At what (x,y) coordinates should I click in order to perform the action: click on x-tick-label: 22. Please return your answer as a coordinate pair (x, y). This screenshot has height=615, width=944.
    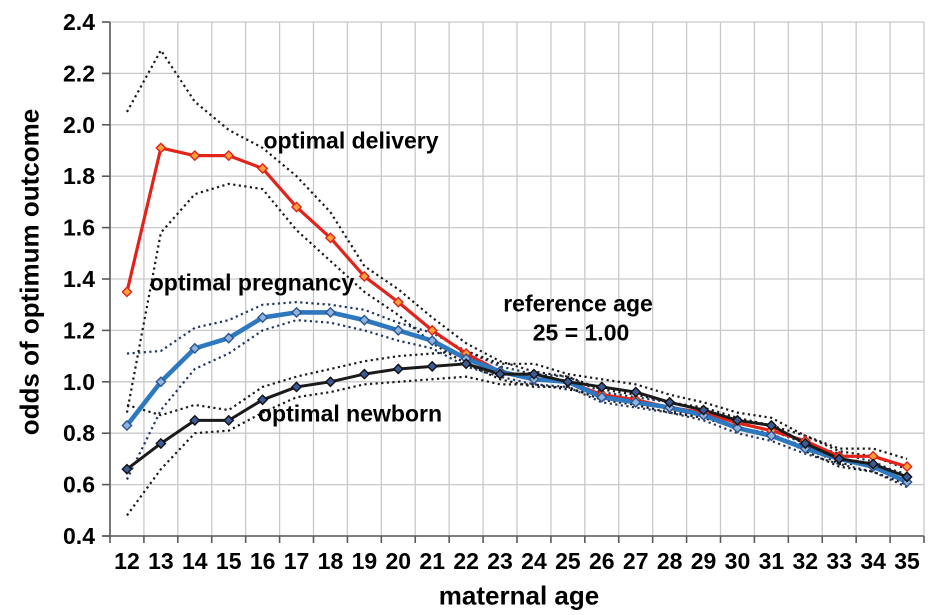
    Looking at the image, I should click on (466, 561).